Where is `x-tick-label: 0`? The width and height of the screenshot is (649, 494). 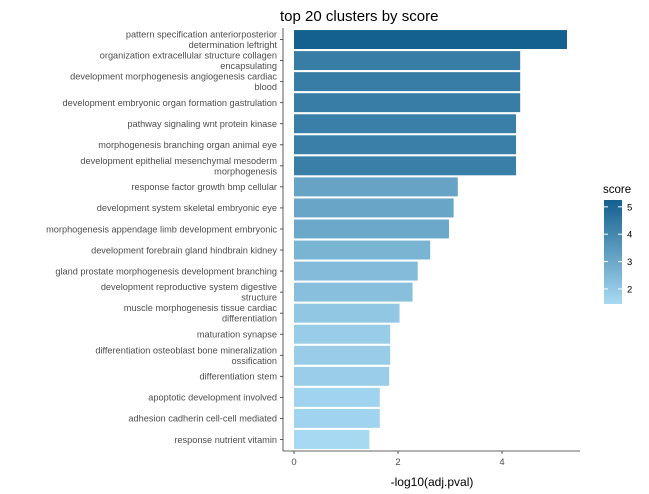
x-tick-label: 0 is located at coordinates (293, 462).